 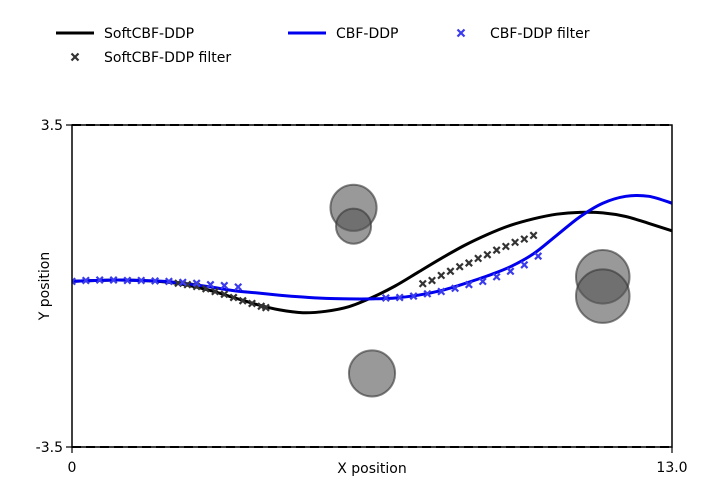 I want to click on marker-cbf-ddp-filter-12-b, so click(x=238, y=286).